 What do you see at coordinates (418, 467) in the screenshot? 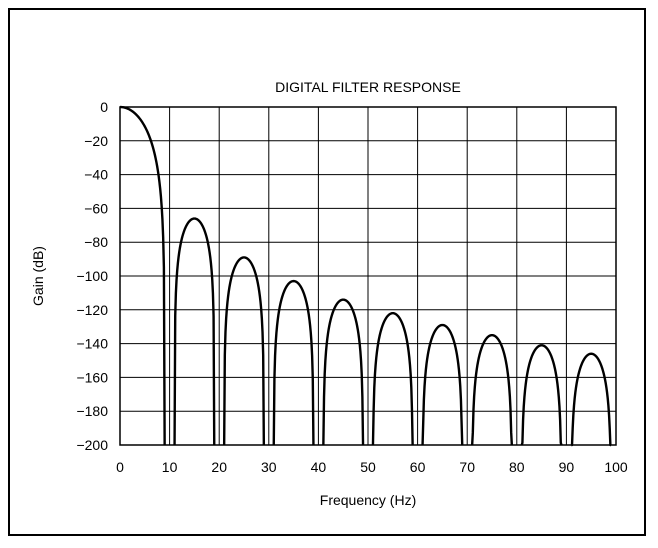
I see `x-tick-label: 60` at bounding box center [418, 467].